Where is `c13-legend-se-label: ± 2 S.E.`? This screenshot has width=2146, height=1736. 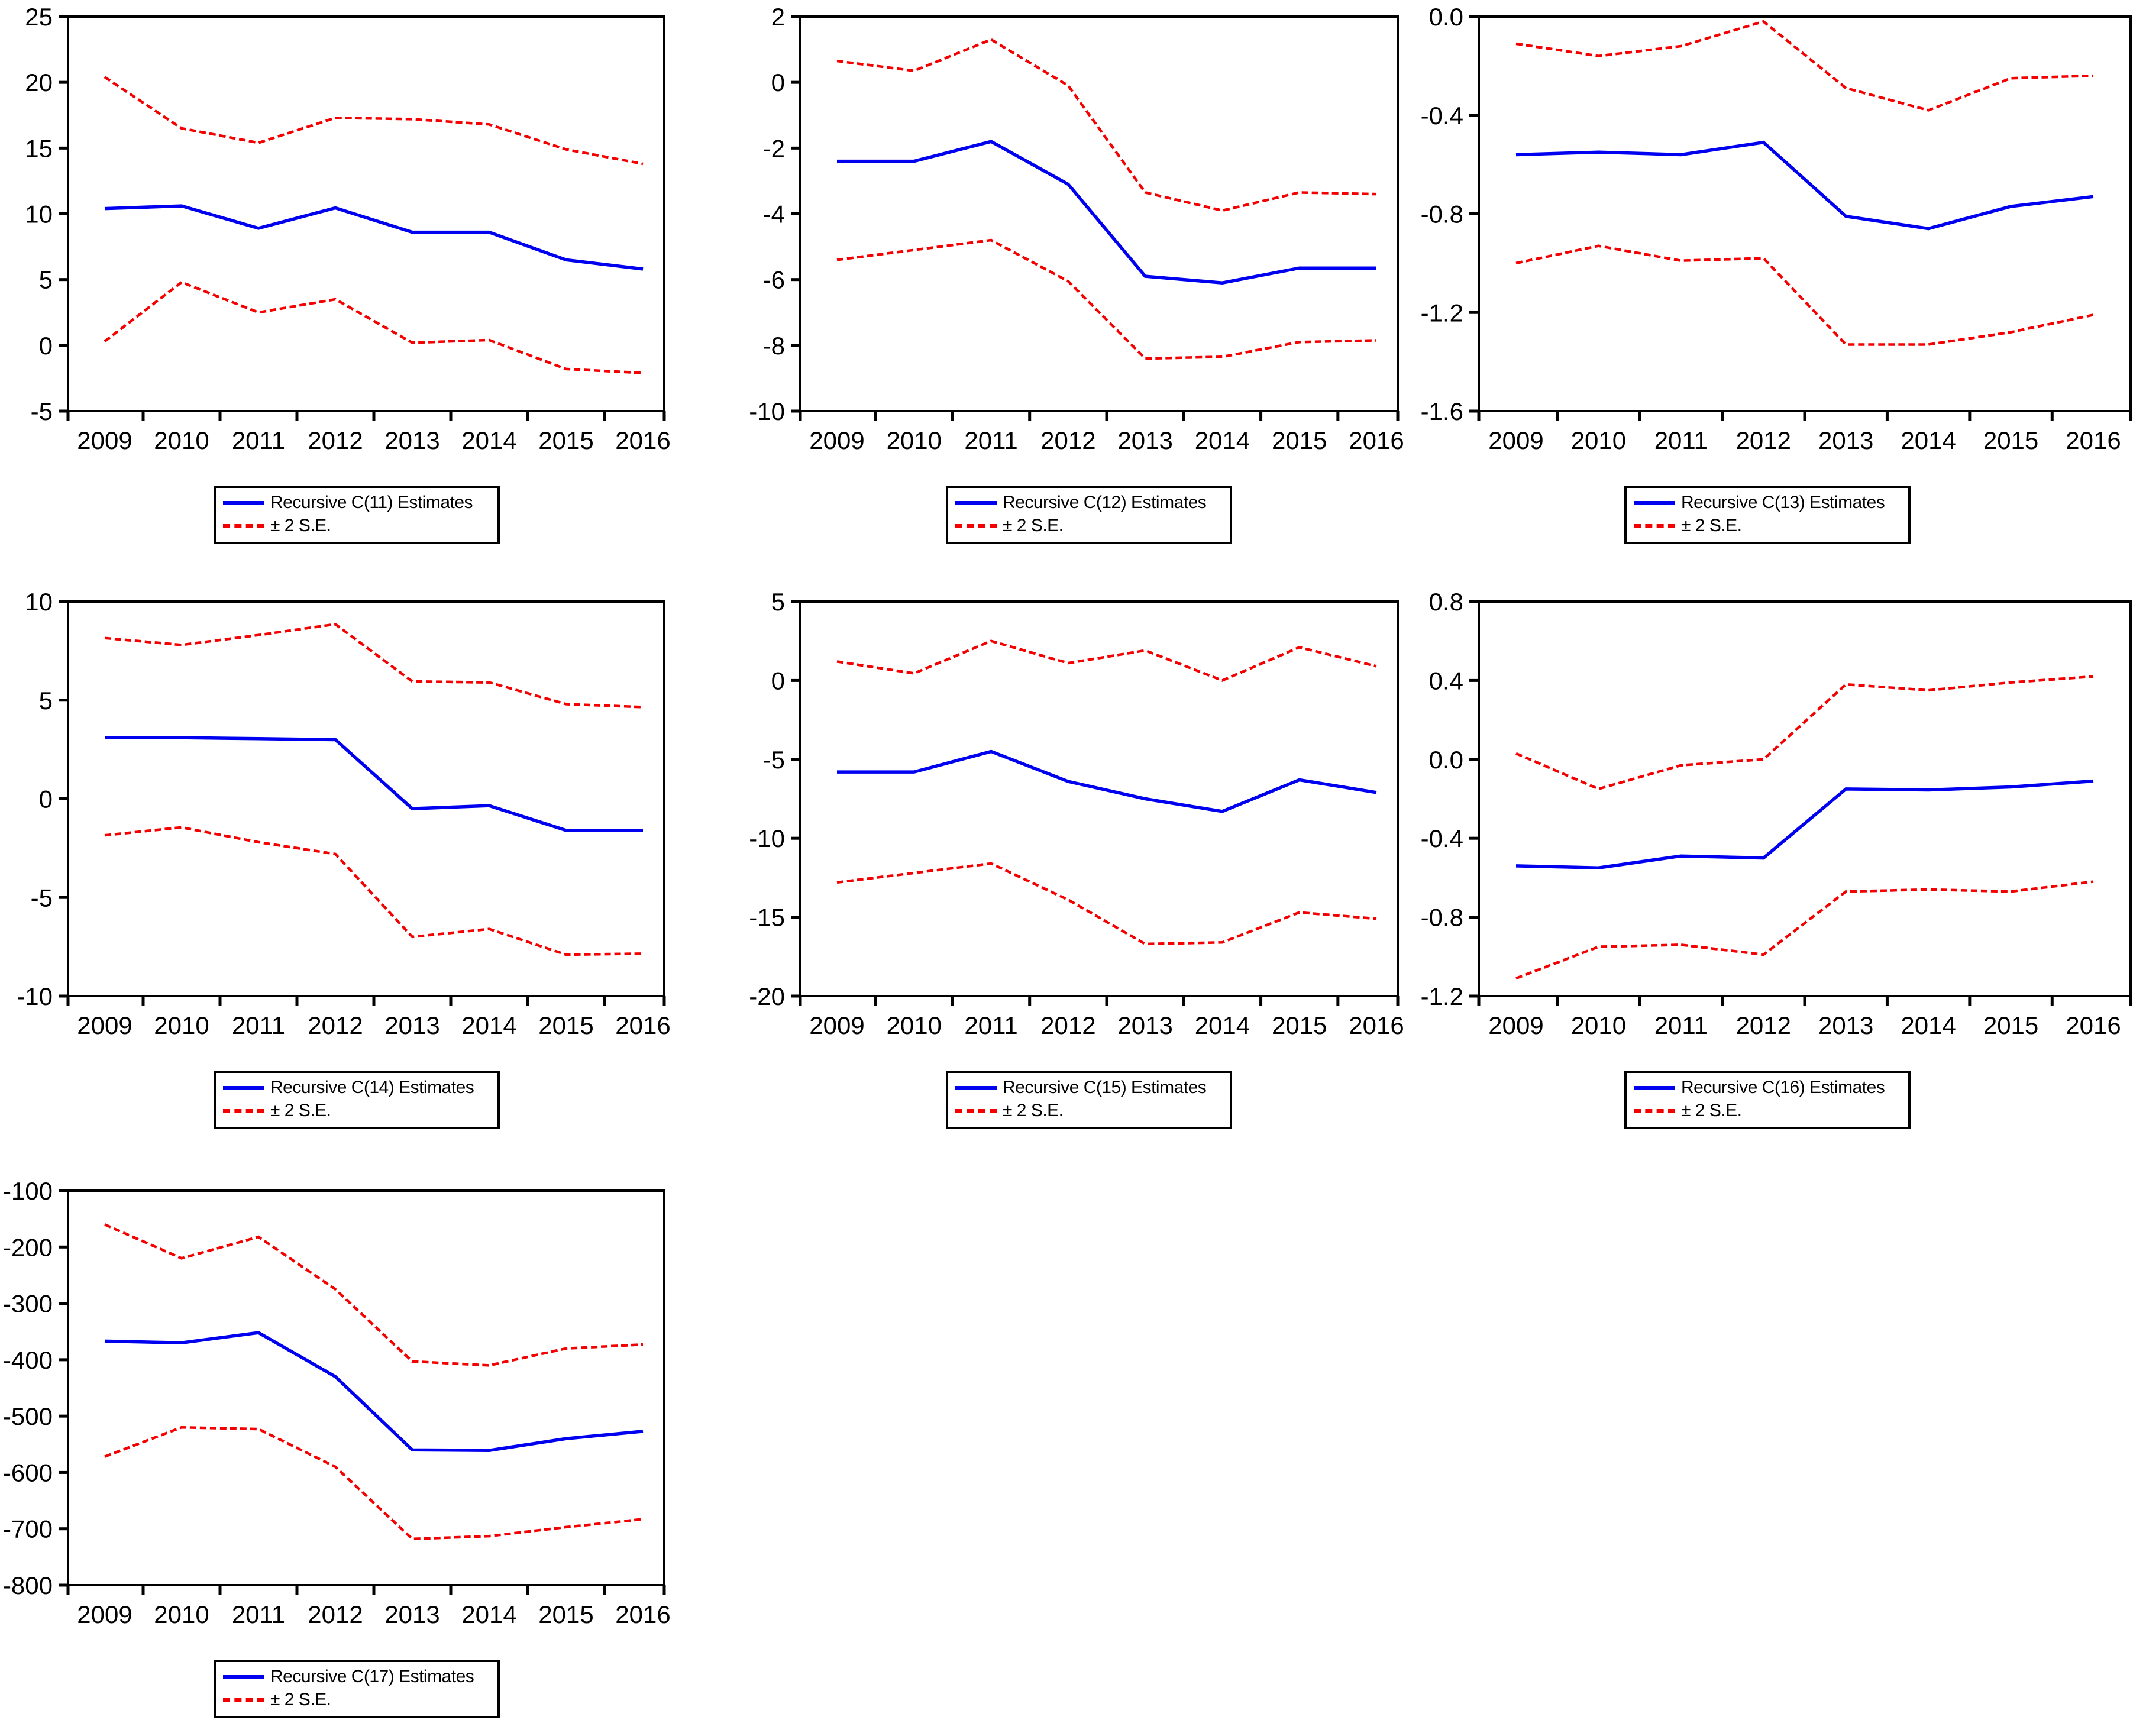 c13-legend-se-label: ± 2 S.E. is located at coordinates (1711, 525).